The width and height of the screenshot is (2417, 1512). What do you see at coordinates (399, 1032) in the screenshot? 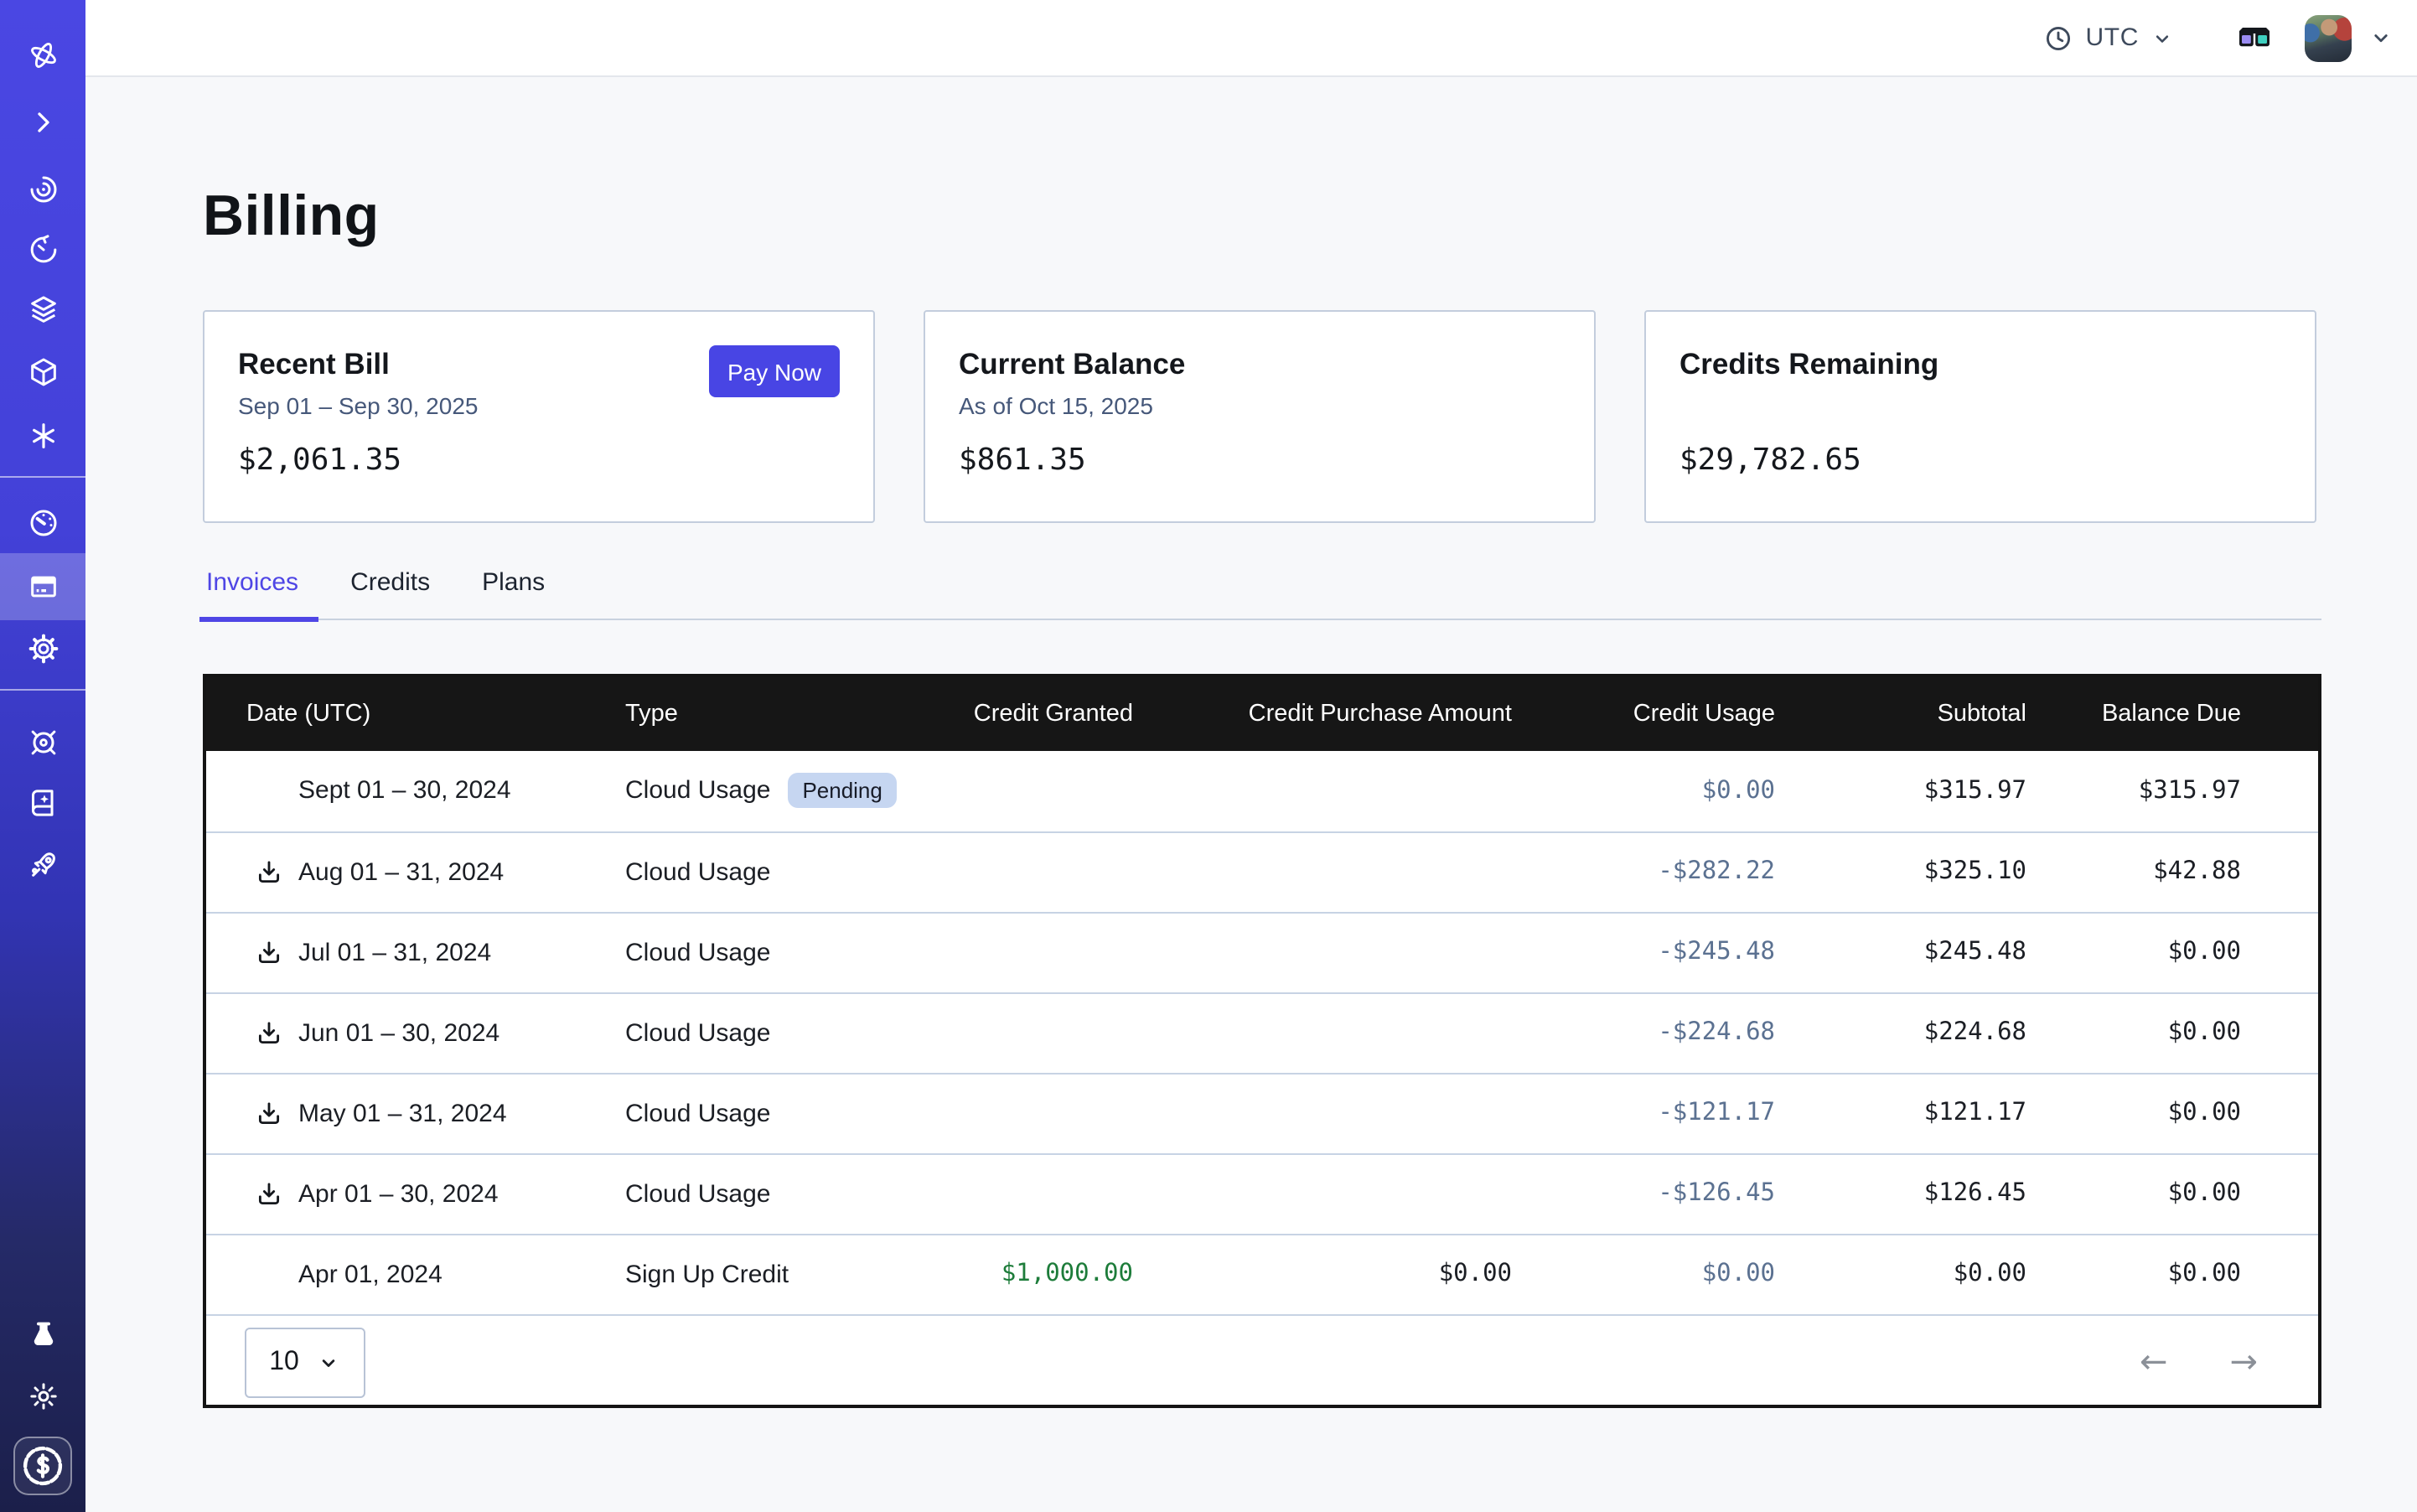
I see `invoice-date: Jun 01 – 30, 2024` at bounding box center [399, 1032].